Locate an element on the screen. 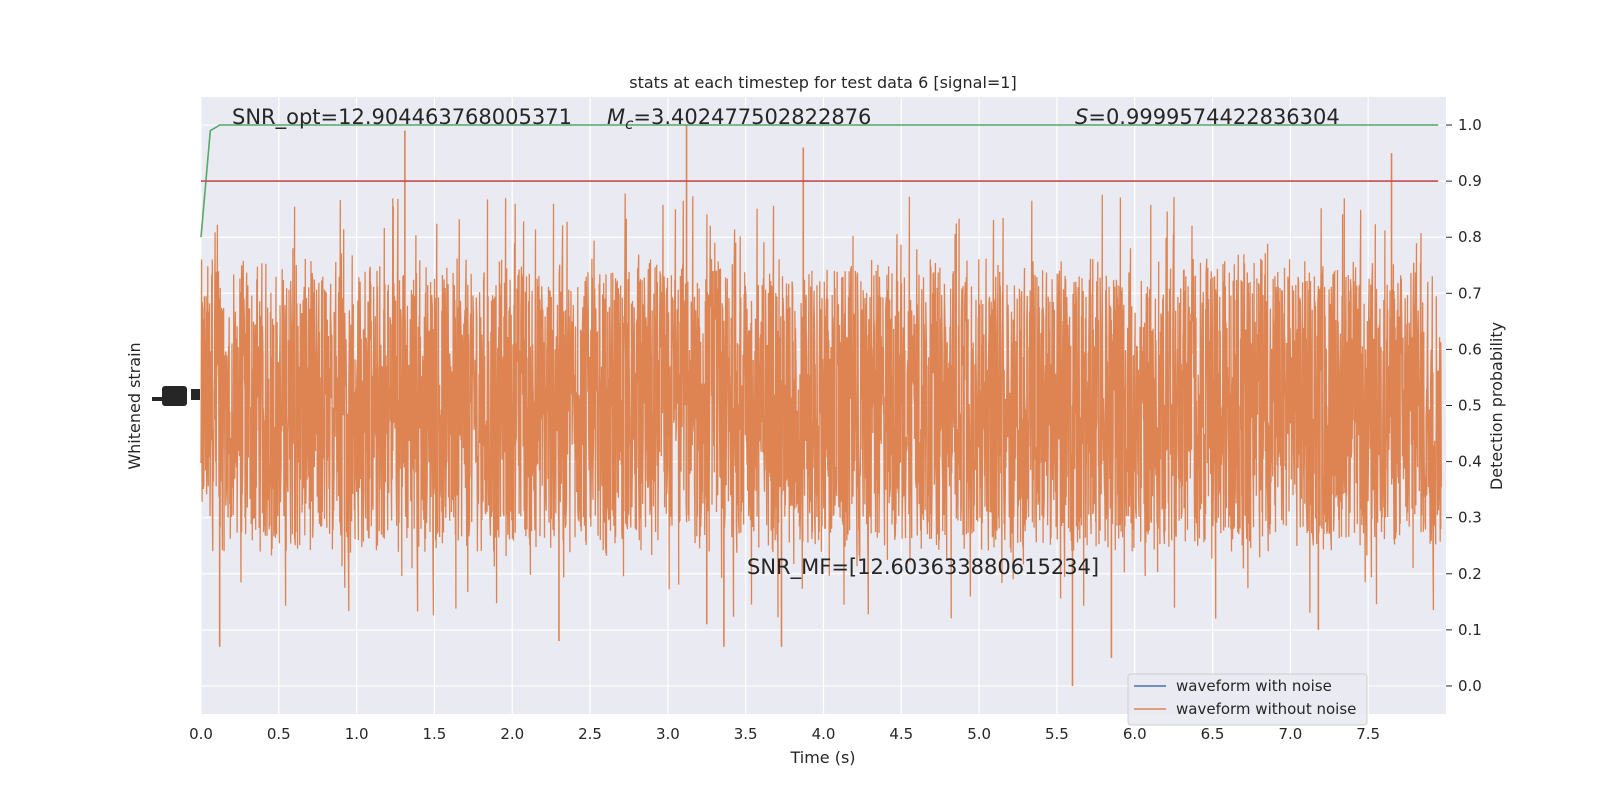 Image resolution: width=1600 pixels, height=804 pixels. x-tick-label: 4.5 is located at coordinates (901, 734).